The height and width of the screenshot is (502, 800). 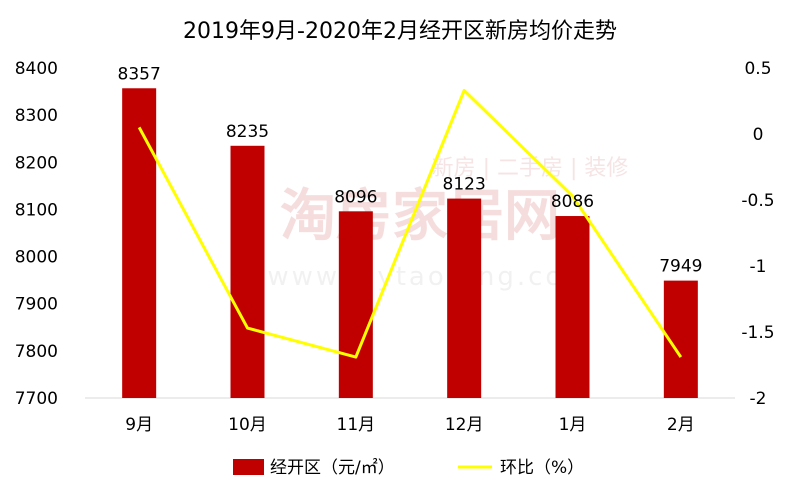 I want to click on y-right-tick-label: 0, so click(x=758, y=135).